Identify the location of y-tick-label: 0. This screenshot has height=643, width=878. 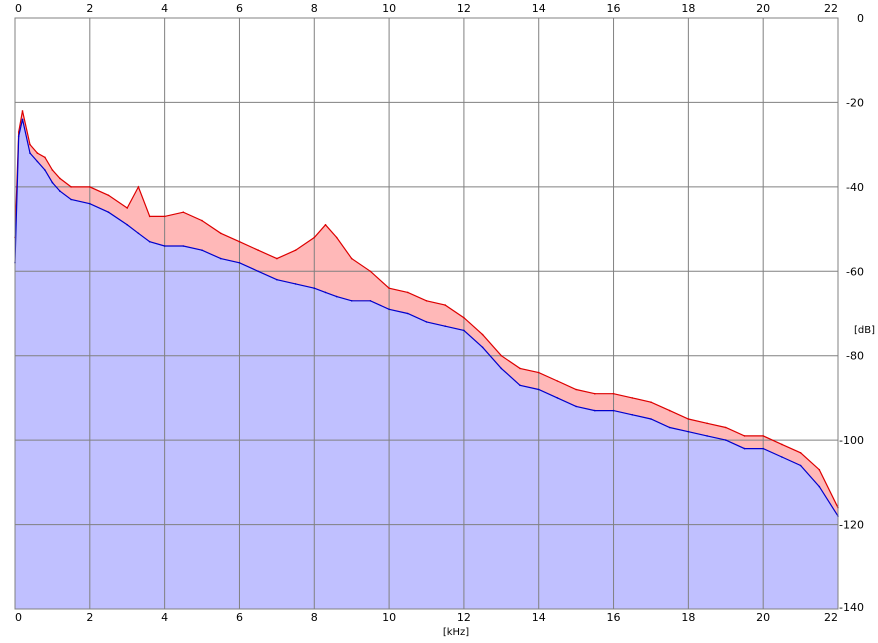
(860, 18).